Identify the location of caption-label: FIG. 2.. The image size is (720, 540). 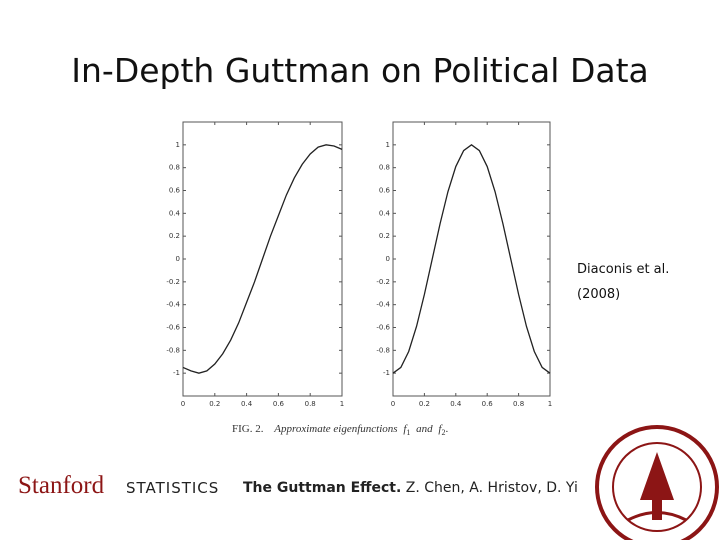
(248, 429).